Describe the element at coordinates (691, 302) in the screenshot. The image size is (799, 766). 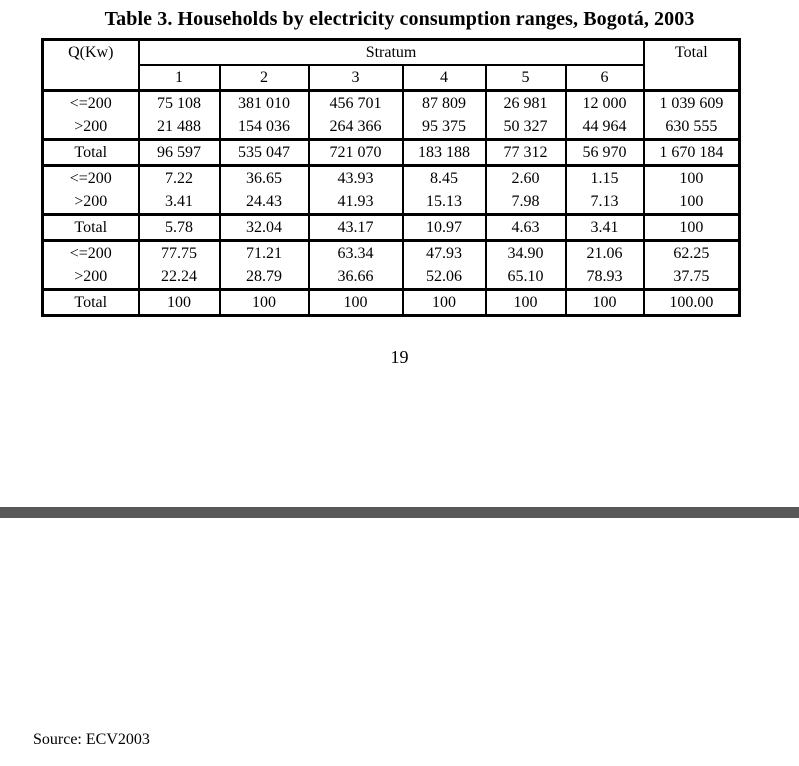
I see `data-cell: 100.00` at that location.